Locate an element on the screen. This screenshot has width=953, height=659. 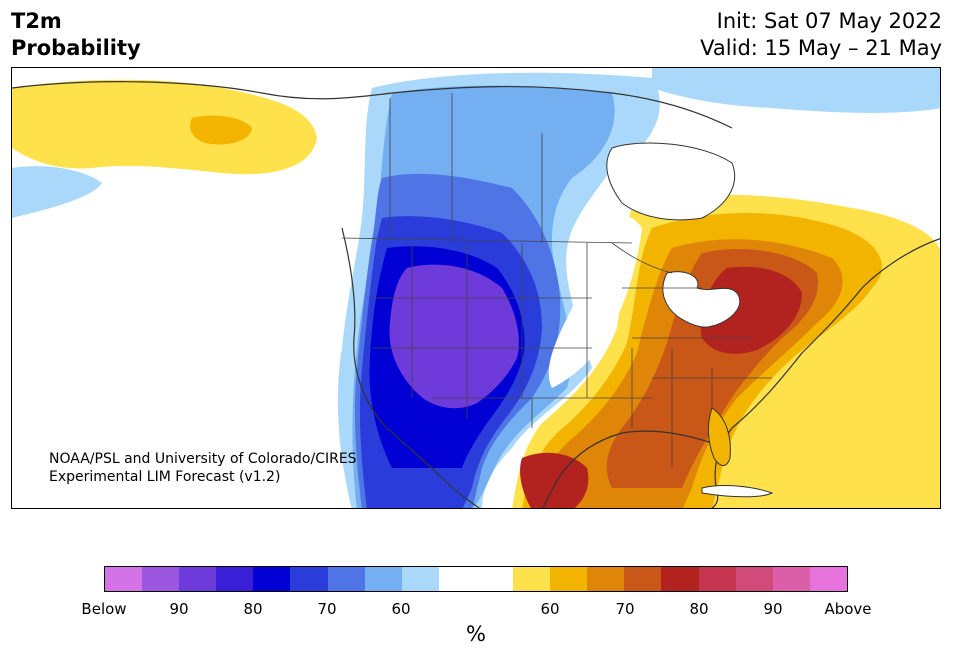
cuba is located at coordinates (737, 491).